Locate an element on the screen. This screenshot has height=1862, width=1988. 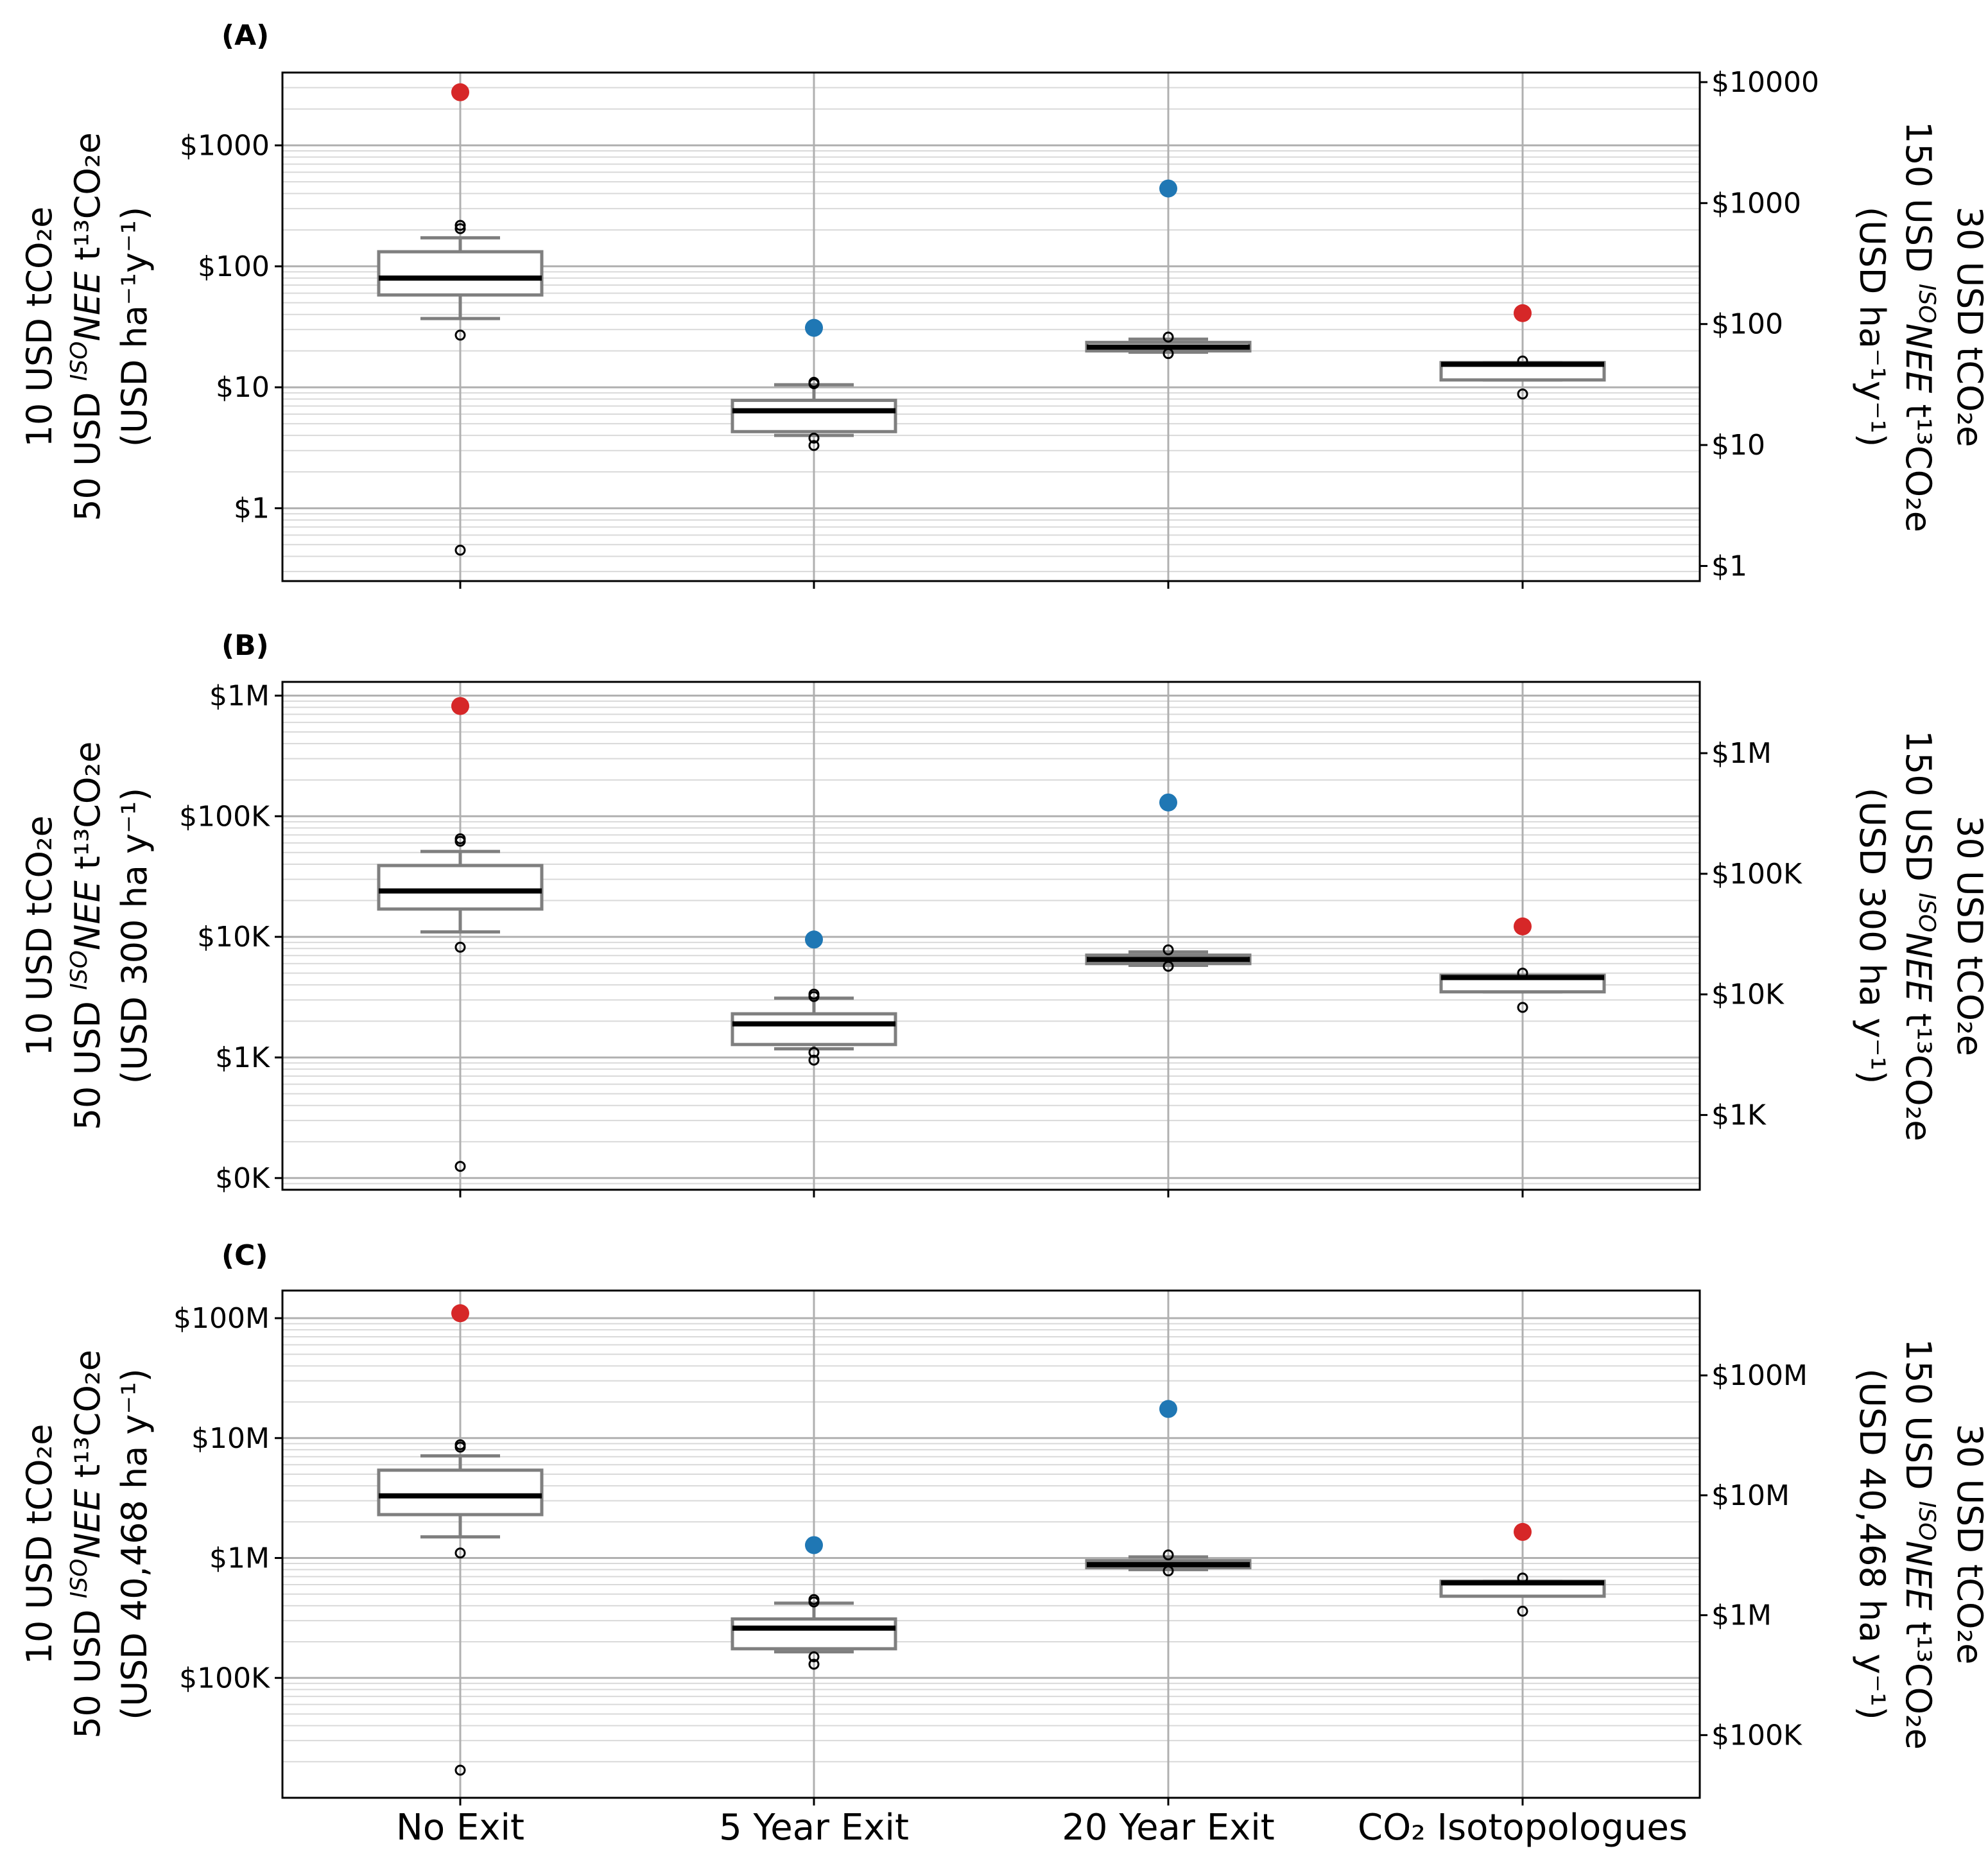
right-tick-label: $10M is located at coordinates (1750, 1495).